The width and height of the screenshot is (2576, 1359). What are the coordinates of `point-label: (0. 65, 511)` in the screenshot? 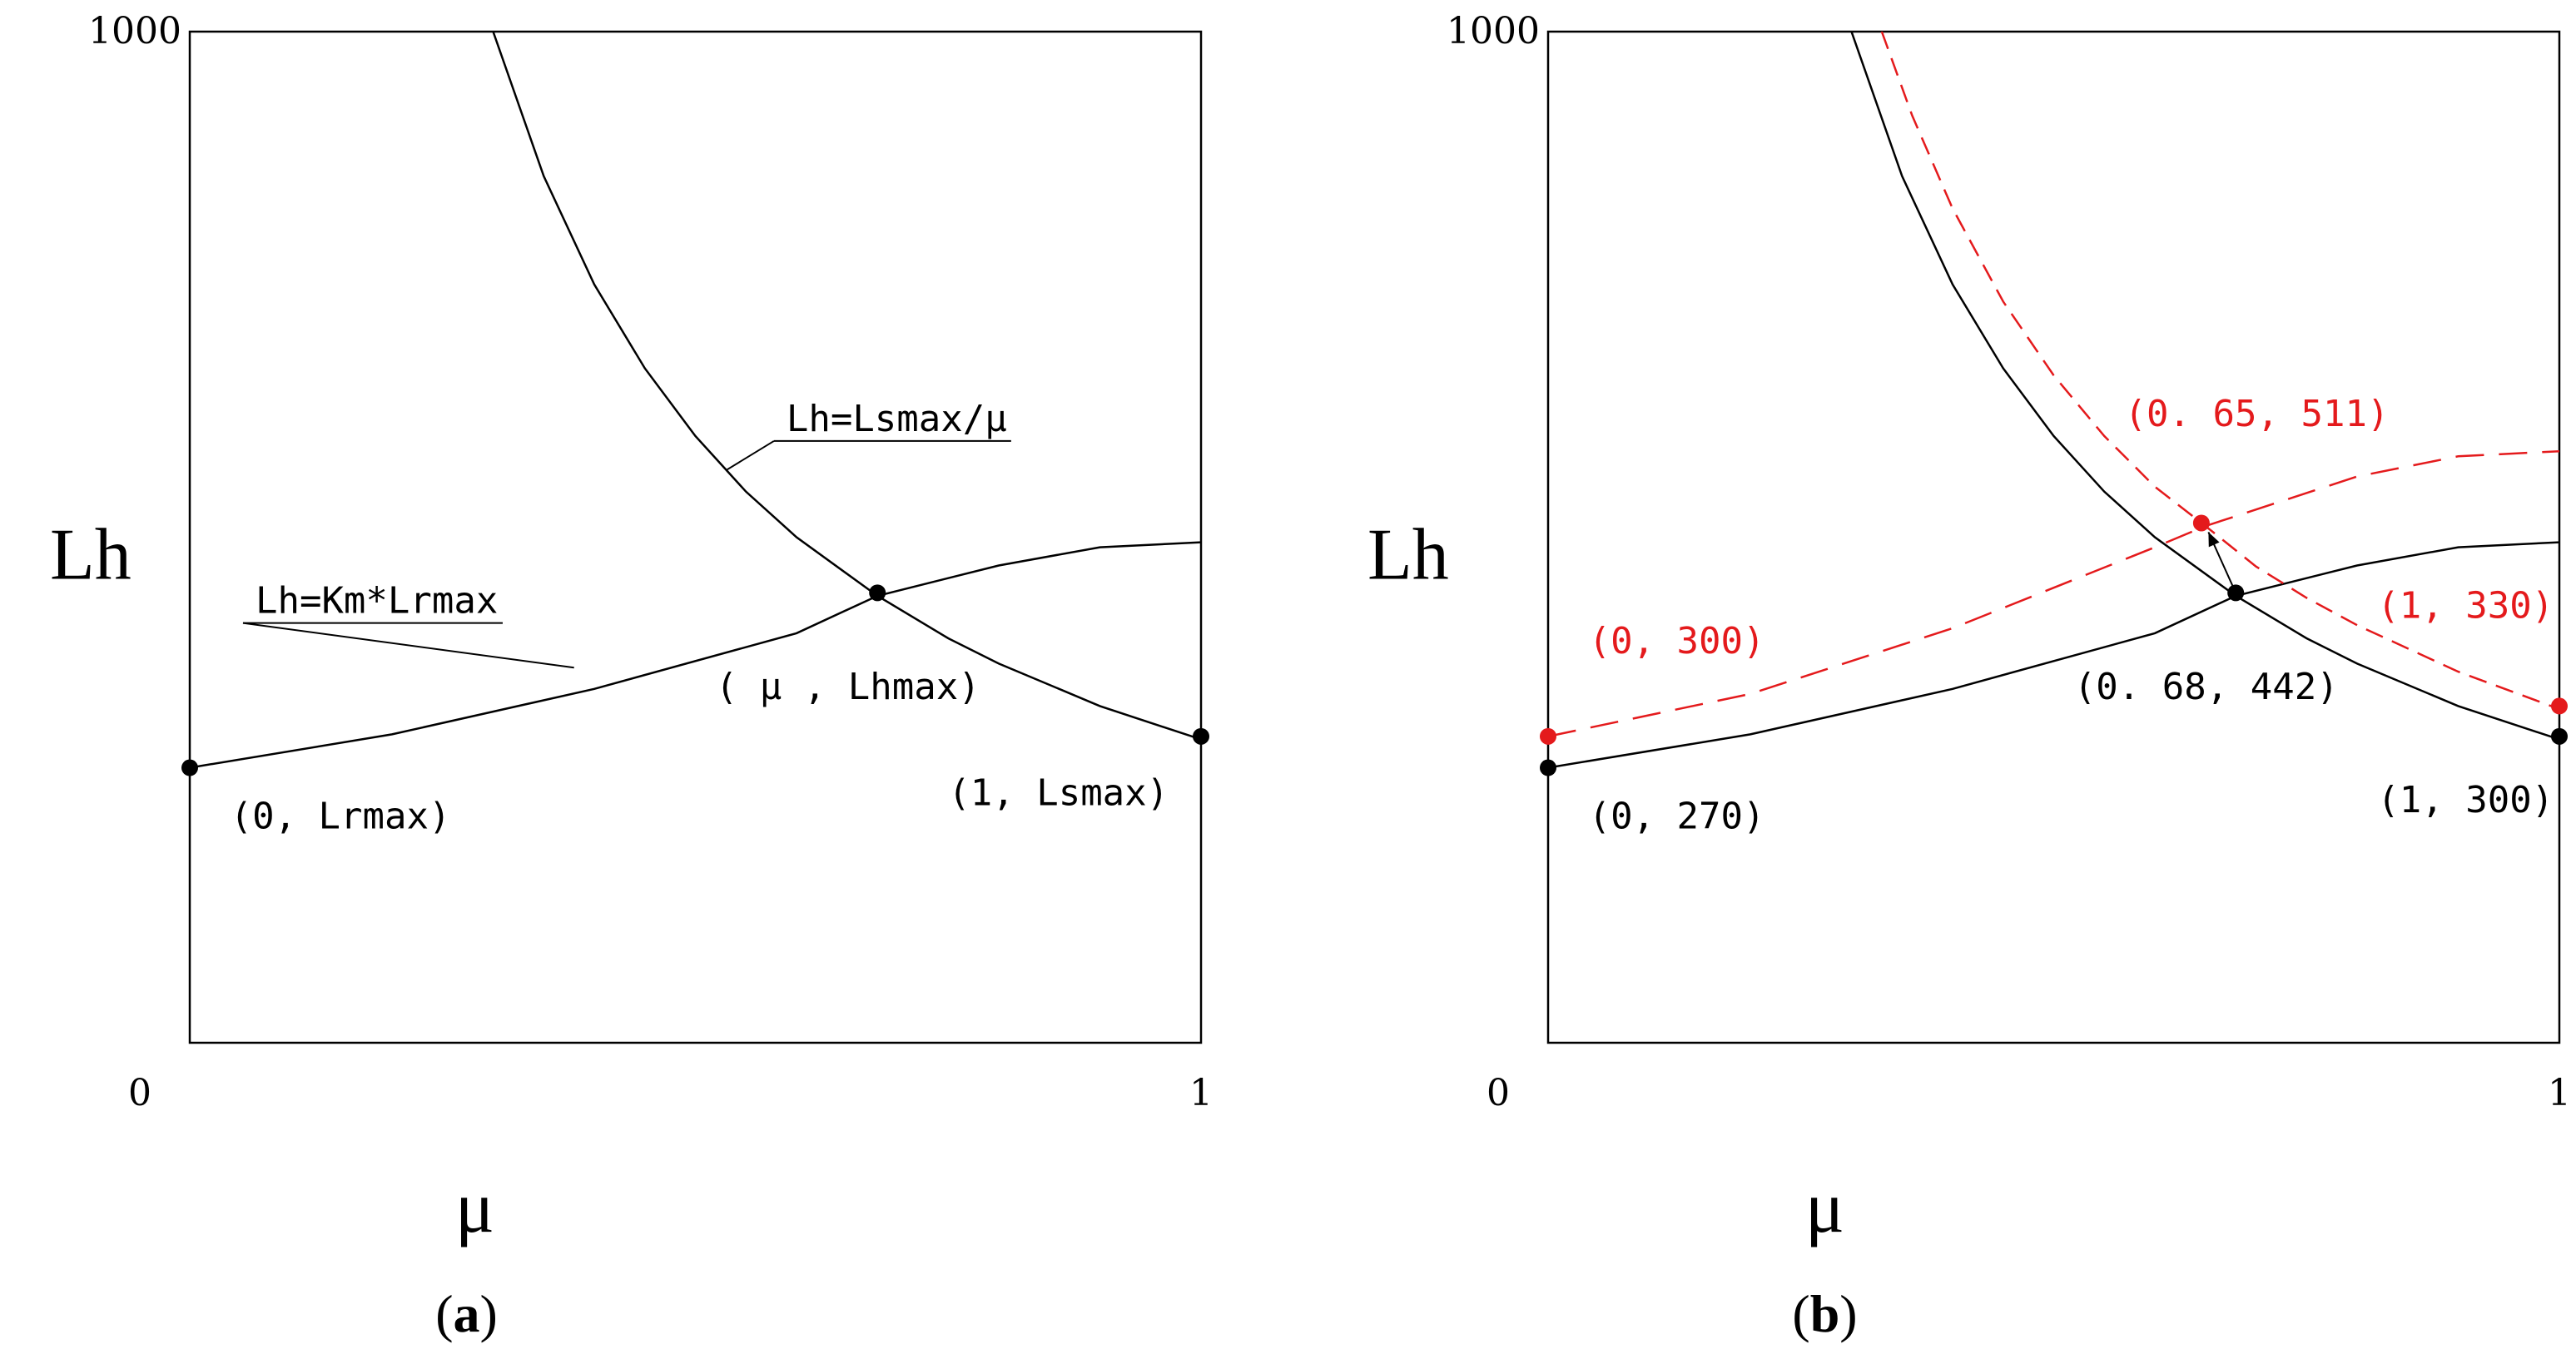 It's located at (2257, 414).